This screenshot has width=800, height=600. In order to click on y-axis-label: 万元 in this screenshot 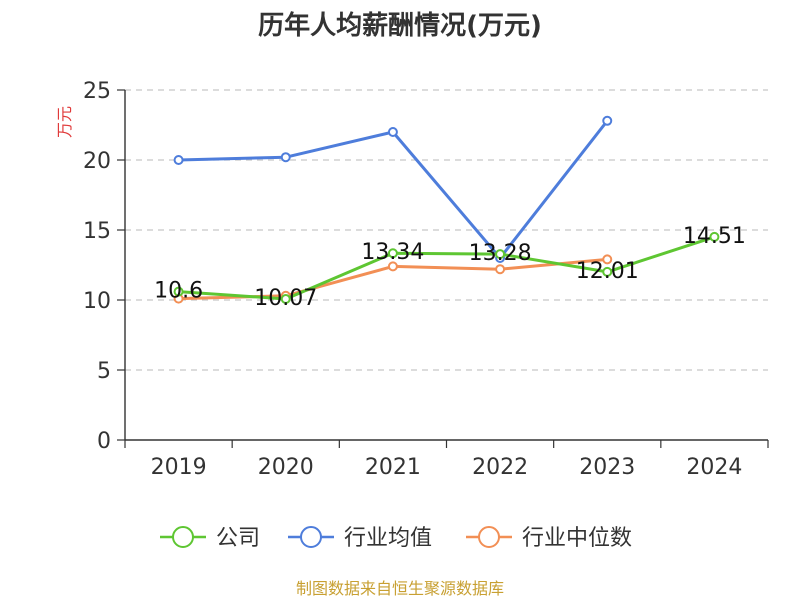, I will do `click(64, 122)`.